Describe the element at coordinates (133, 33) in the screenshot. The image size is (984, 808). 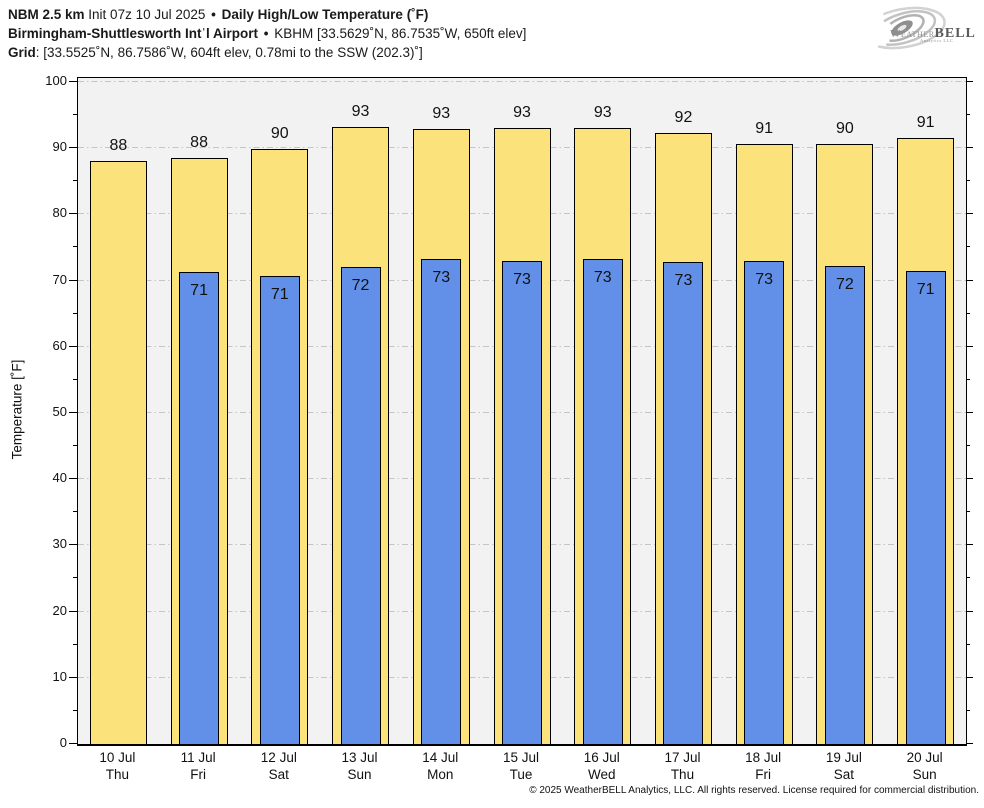
I see `station-name: Birmingham-Shuttlesworth Intˈl Airport` at that location.